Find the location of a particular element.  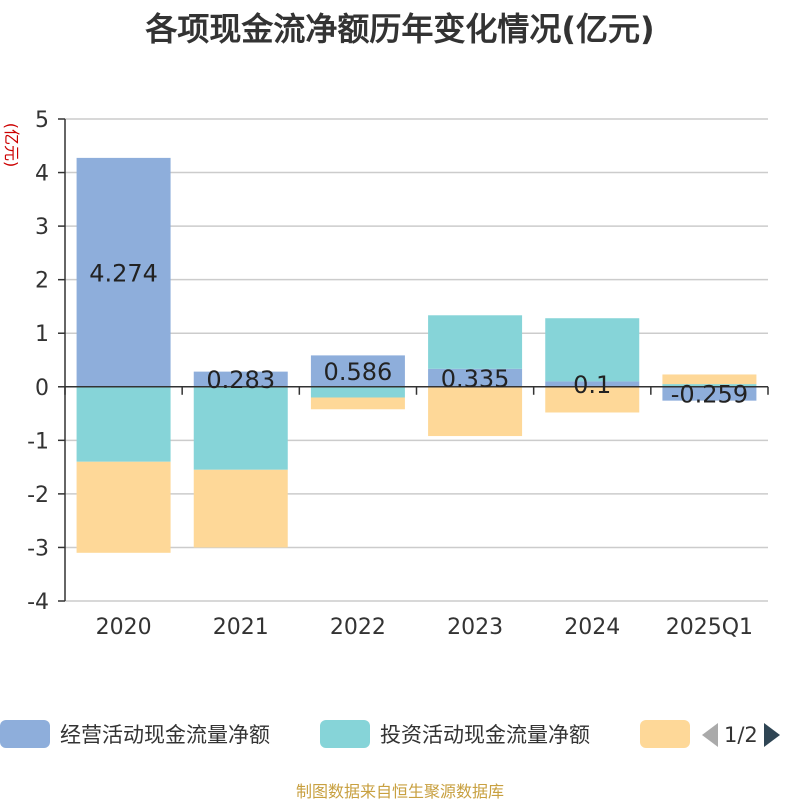

bar-financing-2024 is located at coordinates (592, 399).